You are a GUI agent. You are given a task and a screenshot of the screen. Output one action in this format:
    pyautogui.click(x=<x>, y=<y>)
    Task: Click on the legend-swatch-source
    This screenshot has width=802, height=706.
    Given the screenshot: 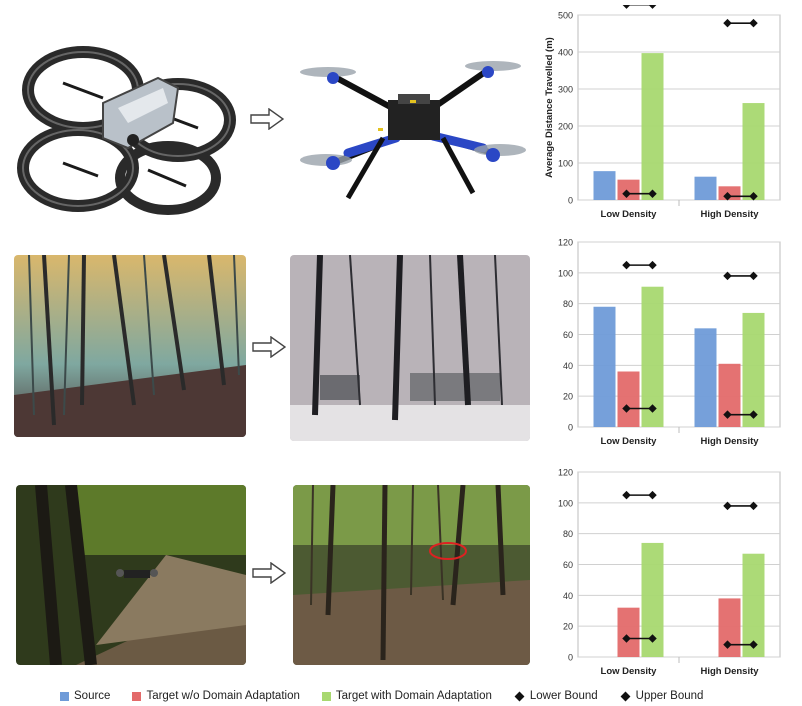 What is the action you would take?
    pyautogui.click(x=64, y=696)
    